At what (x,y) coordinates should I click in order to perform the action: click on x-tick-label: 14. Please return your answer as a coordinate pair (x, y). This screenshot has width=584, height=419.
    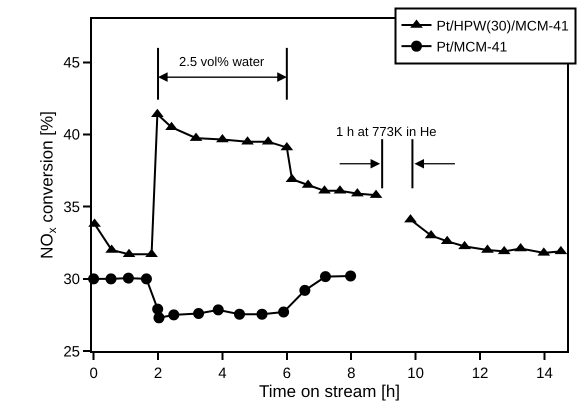
    Looking at the image, I should click on (544, 373).